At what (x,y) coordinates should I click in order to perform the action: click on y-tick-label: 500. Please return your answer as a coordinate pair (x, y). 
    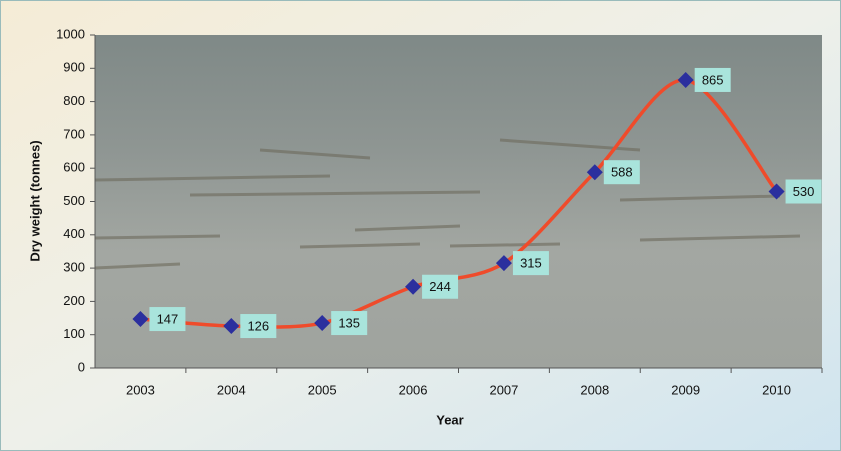
    Looking at the image, I should click on (74, 200).